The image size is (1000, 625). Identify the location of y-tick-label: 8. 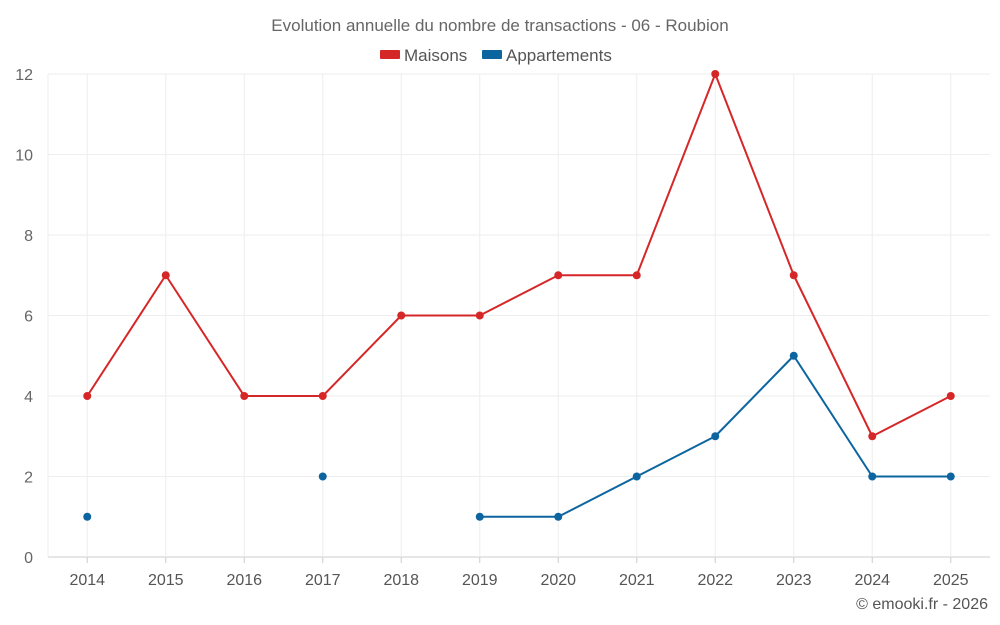
(28, 236).